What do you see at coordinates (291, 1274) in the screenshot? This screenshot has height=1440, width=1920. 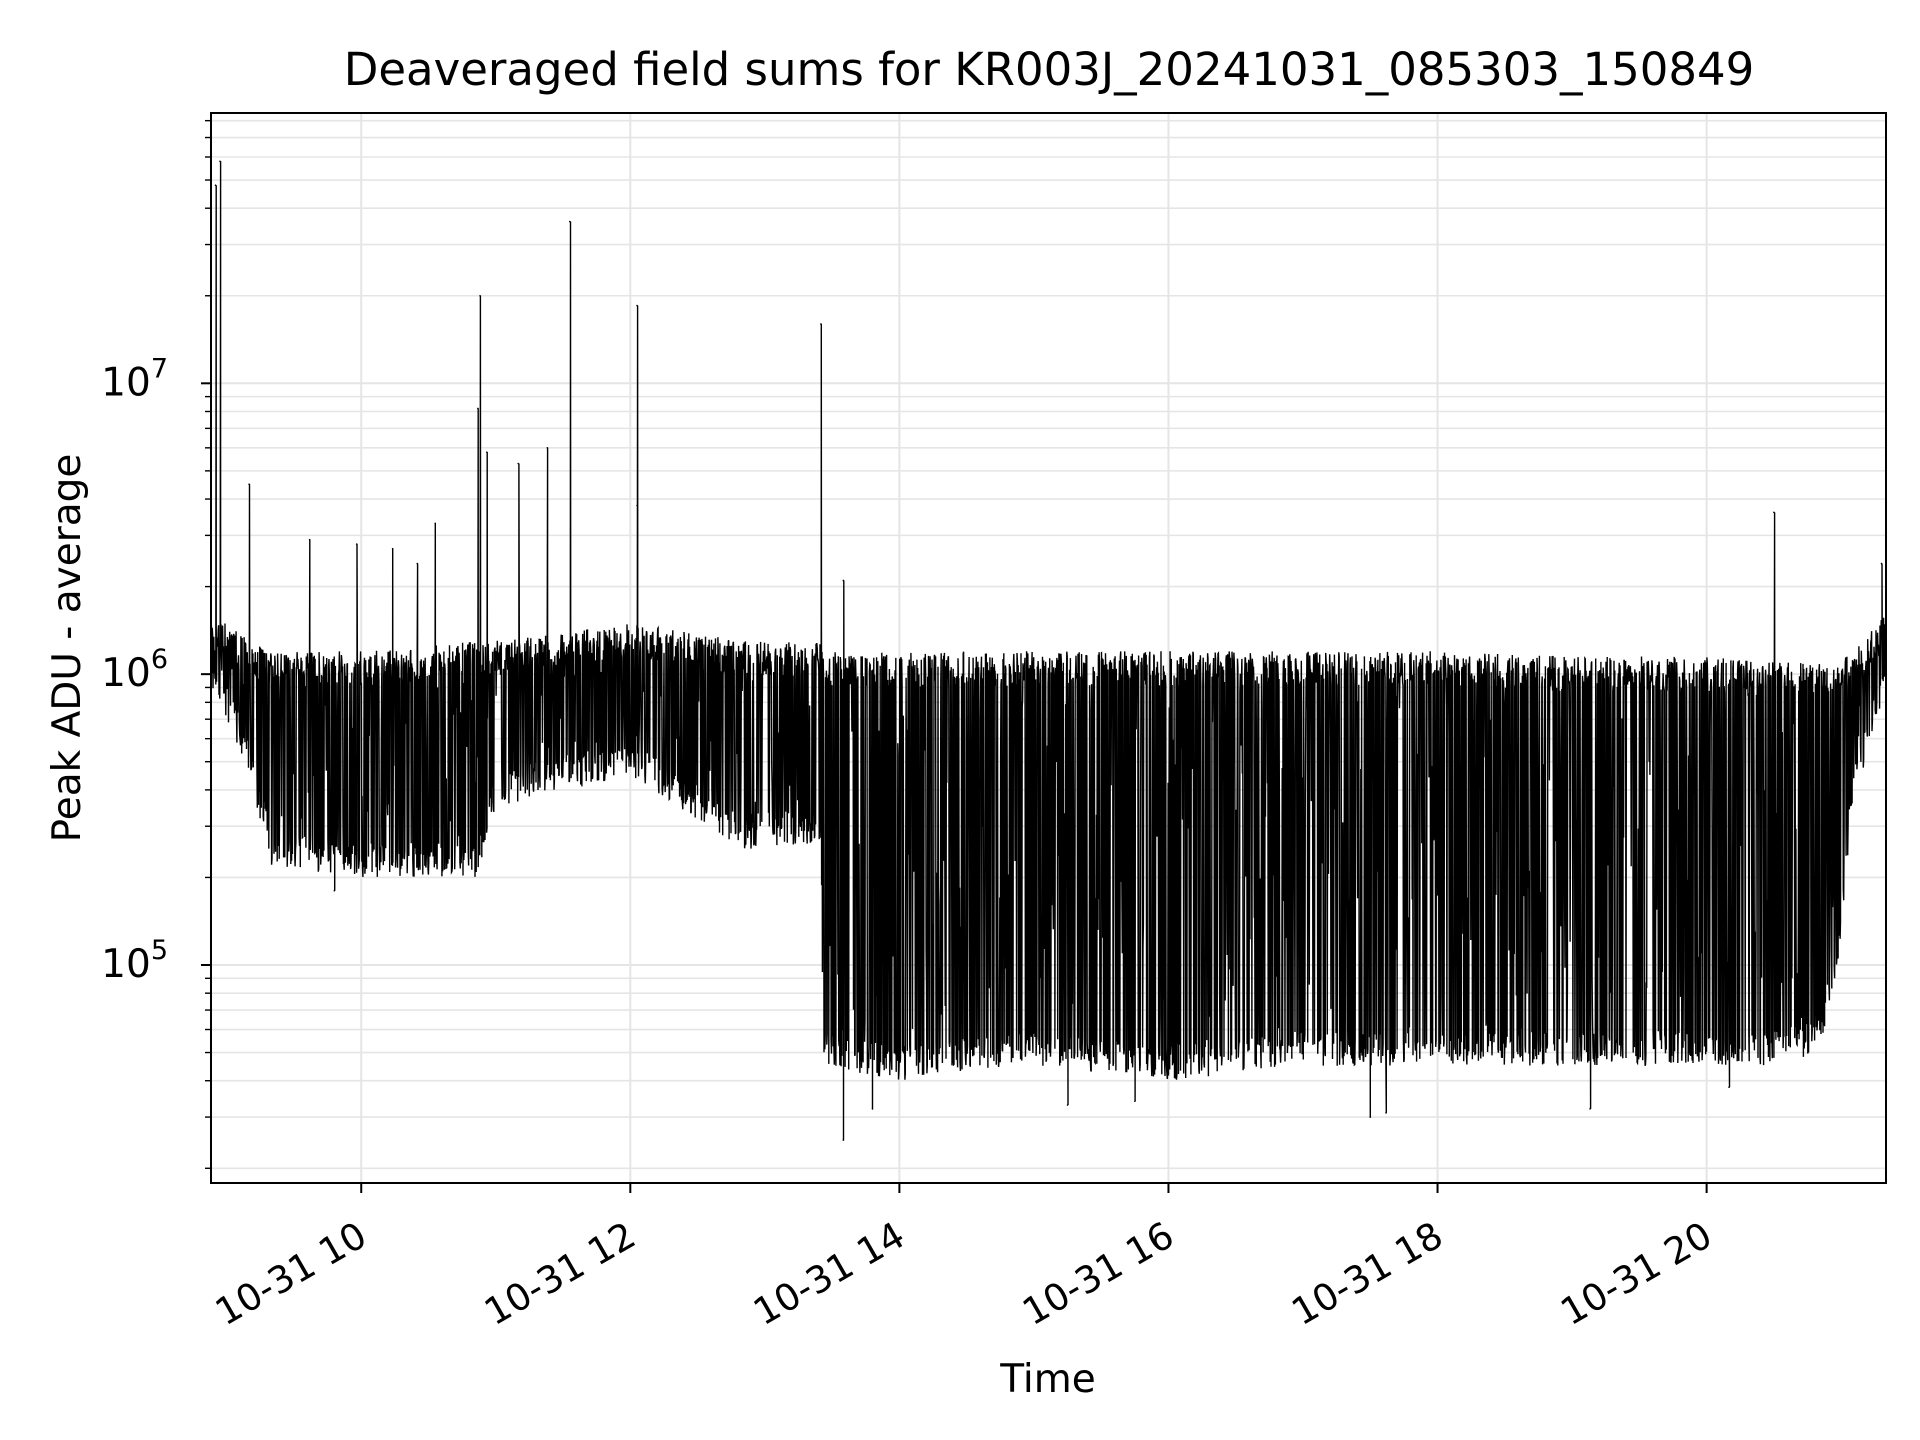 I see `x-tick-label: 10-31 10` at bounding box center [291, 1274].